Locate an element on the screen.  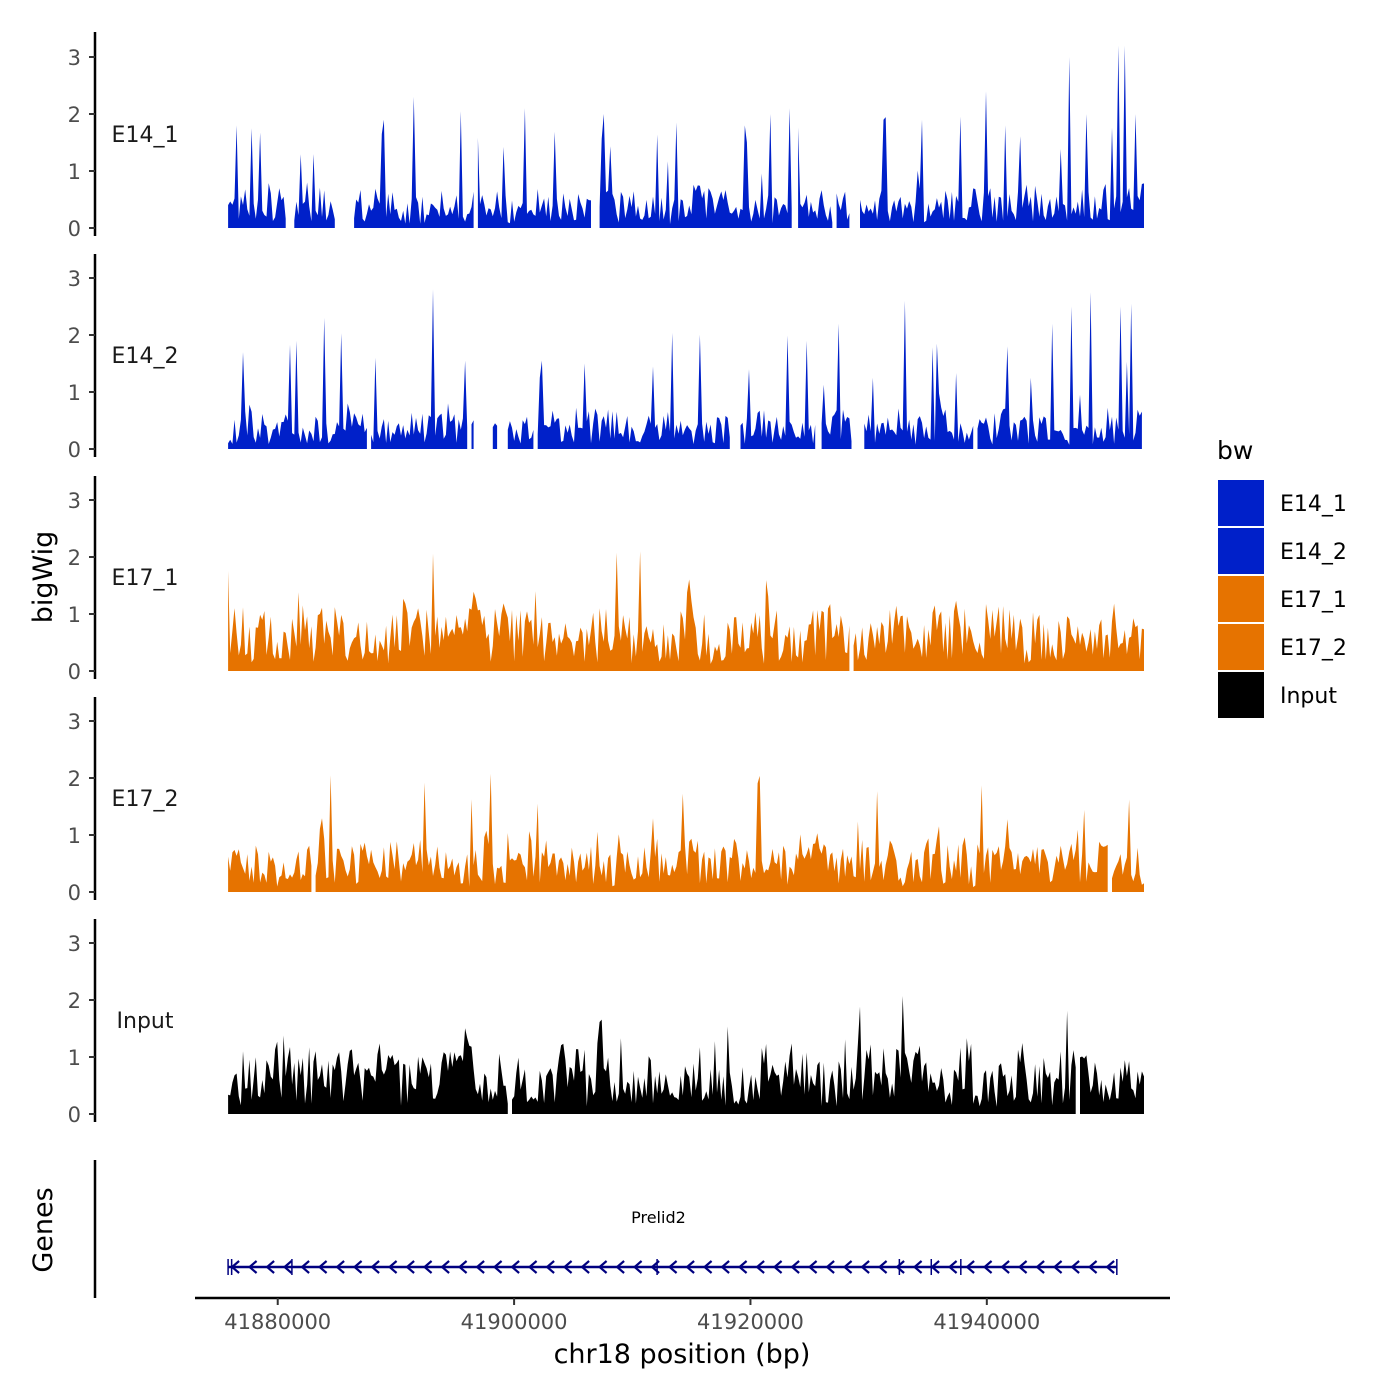
signal-area-Input is located at coordinates (686, 1055).